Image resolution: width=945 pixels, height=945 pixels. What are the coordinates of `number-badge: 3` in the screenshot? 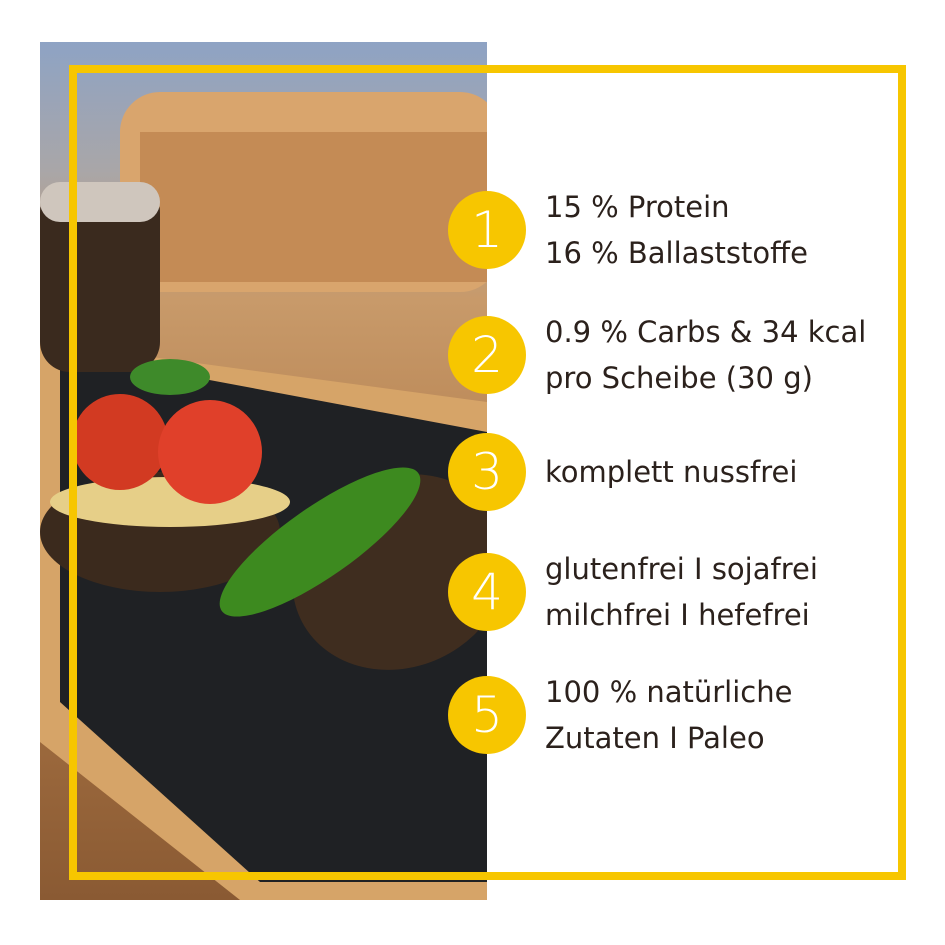 It's located at (487, 472).